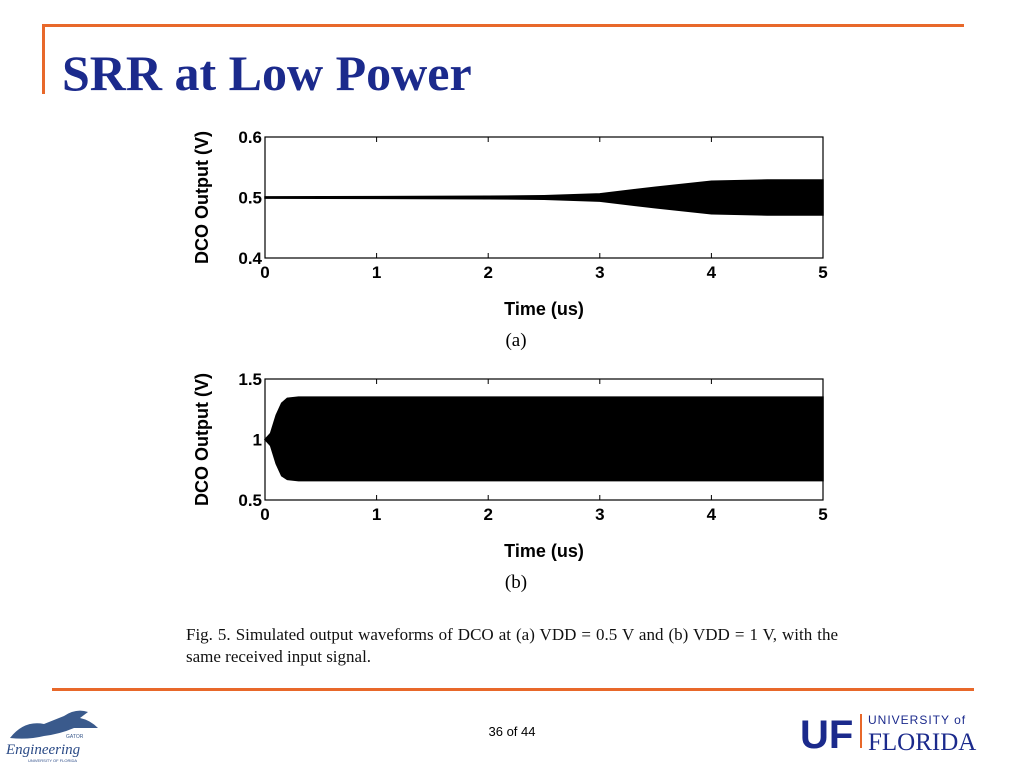 The height and width of the screenshot is (768, 1024). What do you see at coordinates (516, 582) in the screenshot?
I see `panel-b-label: (b)` at bounding box center [516, 582].